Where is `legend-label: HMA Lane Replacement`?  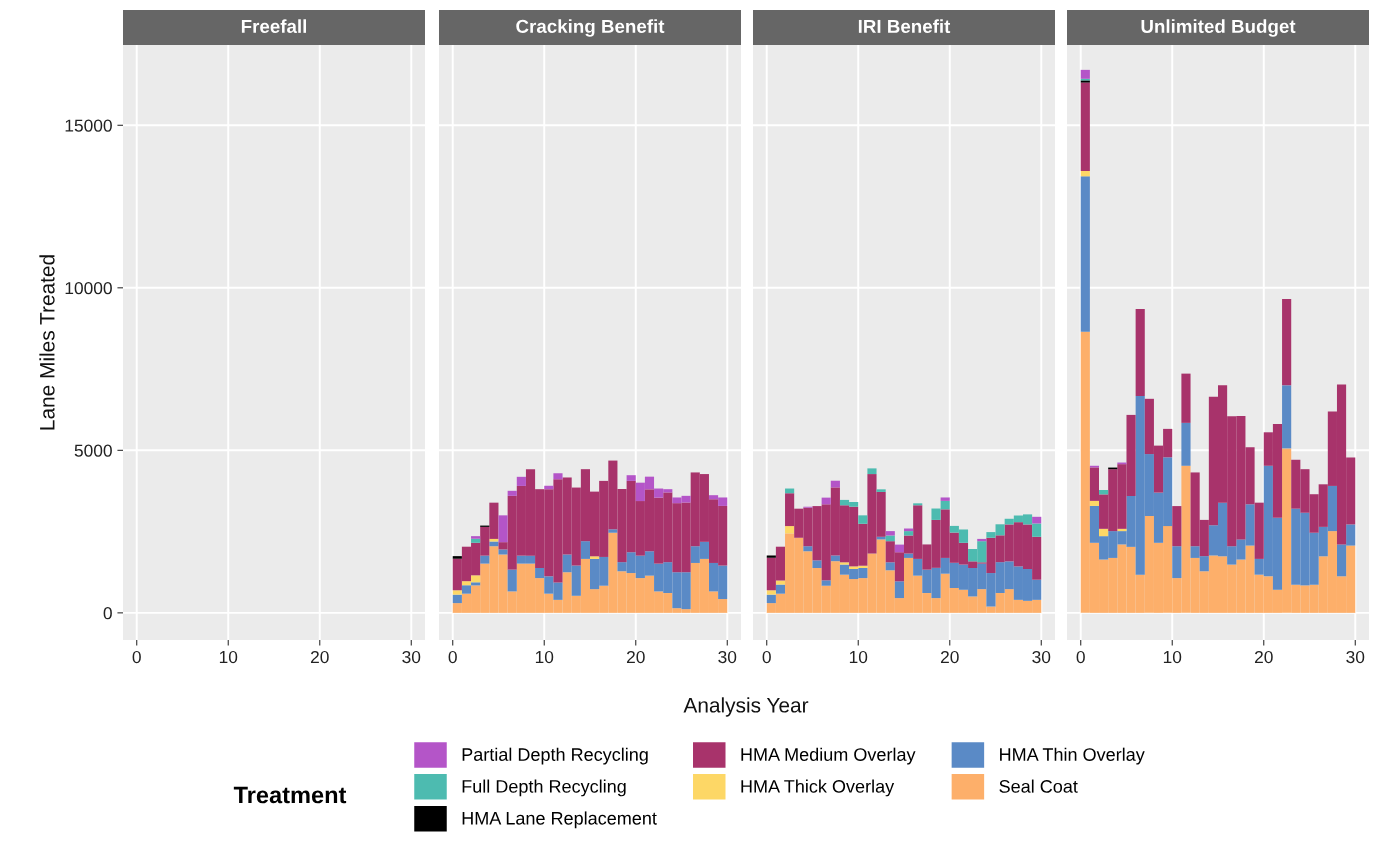
legend-label: HMA Lane Replacement is located at coordinates (559, 820).